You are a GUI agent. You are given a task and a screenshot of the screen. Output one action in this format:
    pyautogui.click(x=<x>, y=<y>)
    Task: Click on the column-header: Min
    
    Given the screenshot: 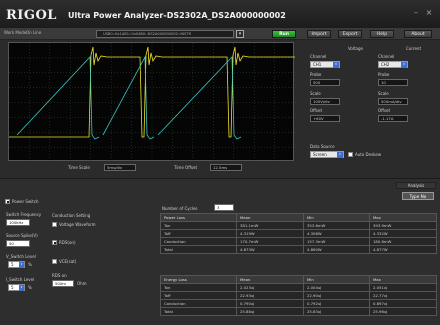 What is the action you would take?
    pyautogui.click(x=336, y=279)
    